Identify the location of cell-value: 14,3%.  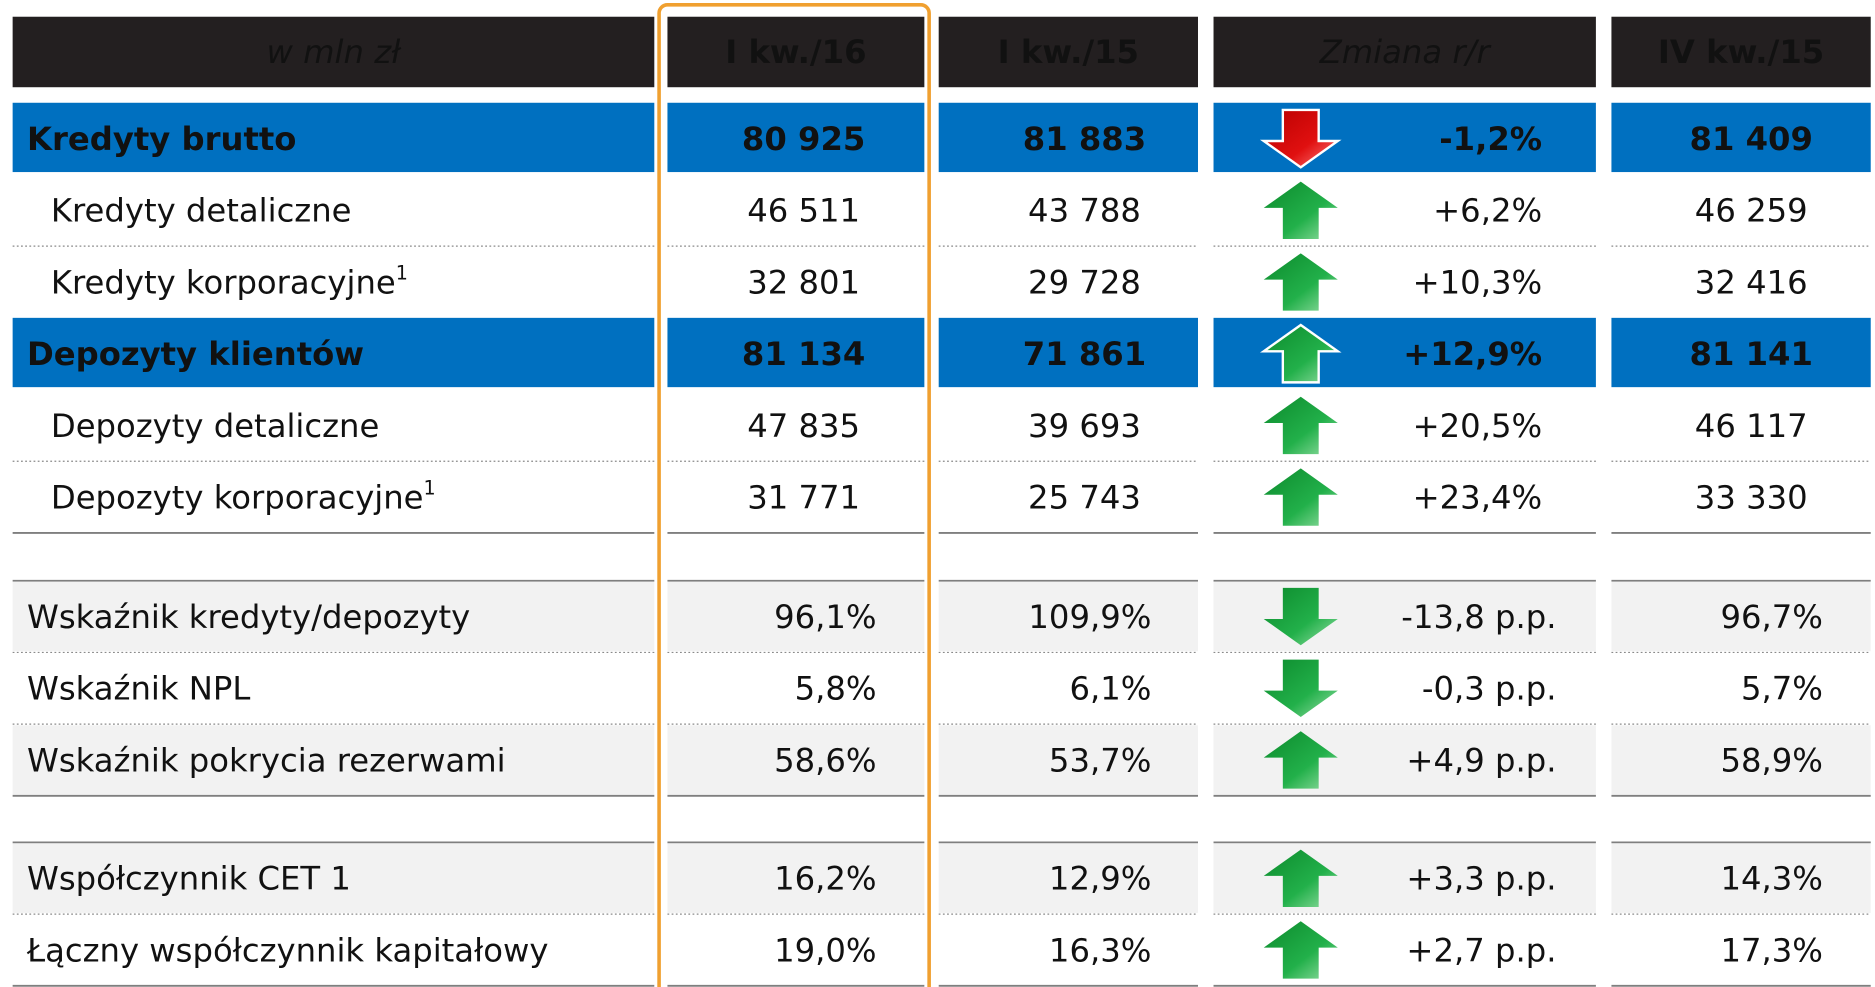
(1771, 879).